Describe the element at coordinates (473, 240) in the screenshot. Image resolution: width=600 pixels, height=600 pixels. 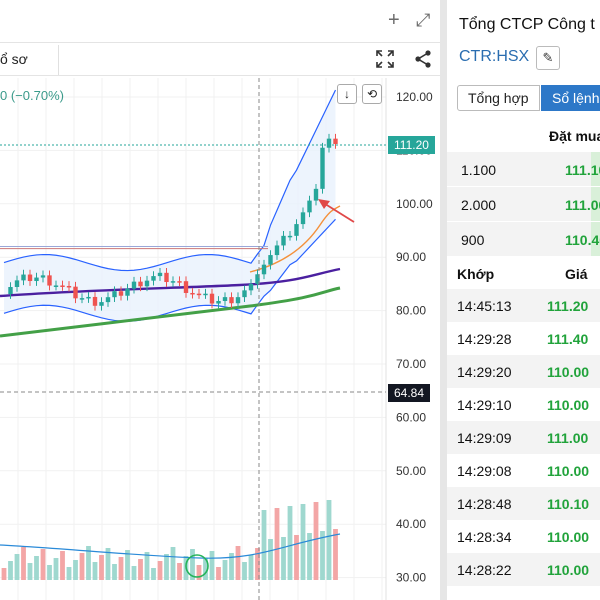
I see `book-qty: 900` at that location.